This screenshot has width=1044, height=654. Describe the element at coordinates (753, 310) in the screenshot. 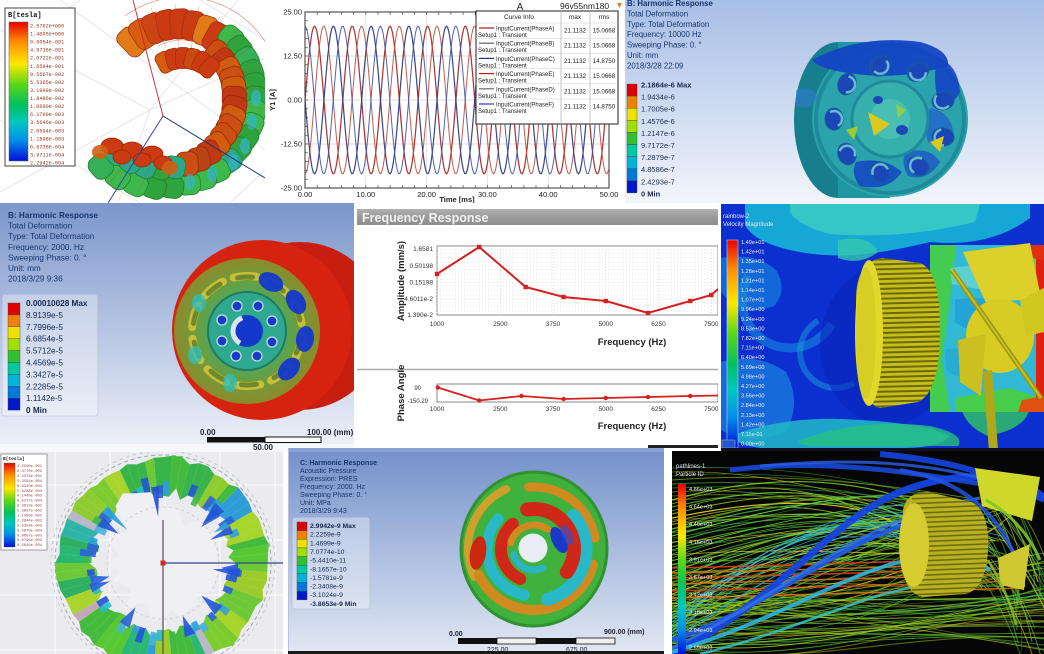

I see `svg-text: 9.96e+00` at that location.